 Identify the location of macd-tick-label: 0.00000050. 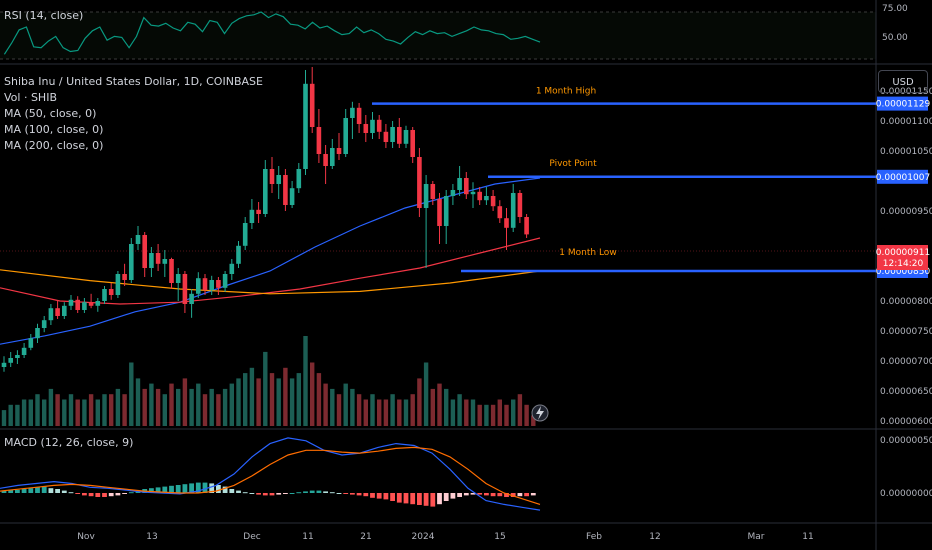
(906, 441).